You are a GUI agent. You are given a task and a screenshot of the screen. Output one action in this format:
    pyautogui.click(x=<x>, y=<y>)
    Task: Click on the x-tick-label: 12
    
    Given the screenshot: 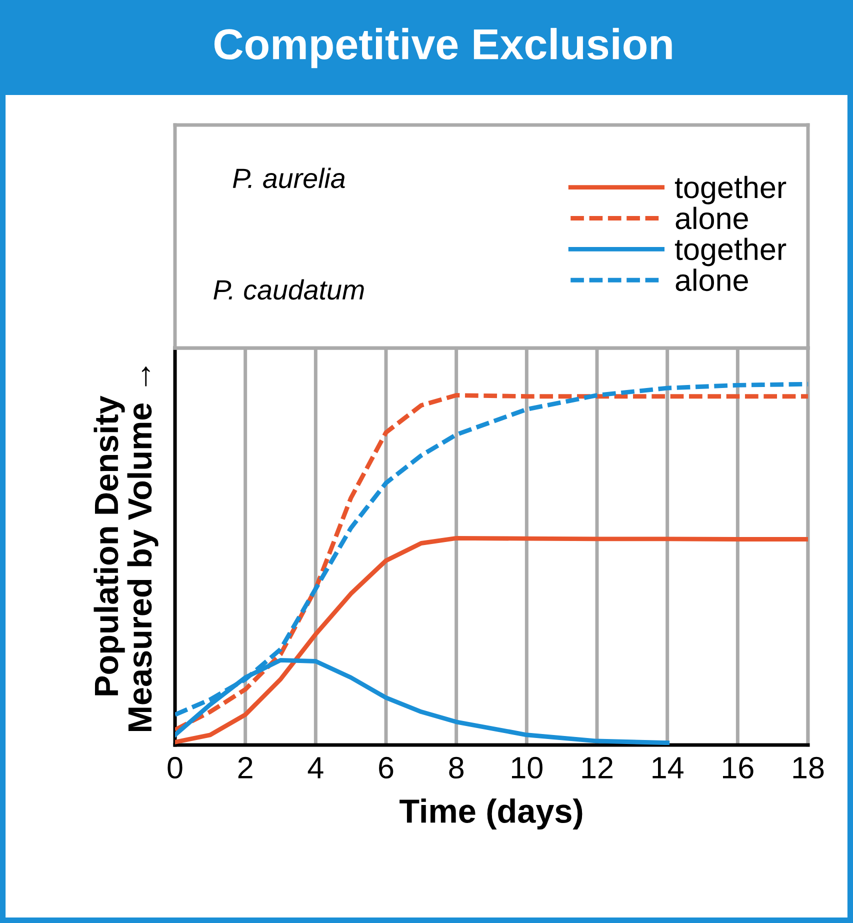 What is the action you would take?
    pyautogui.click(x=597, y=767)
    